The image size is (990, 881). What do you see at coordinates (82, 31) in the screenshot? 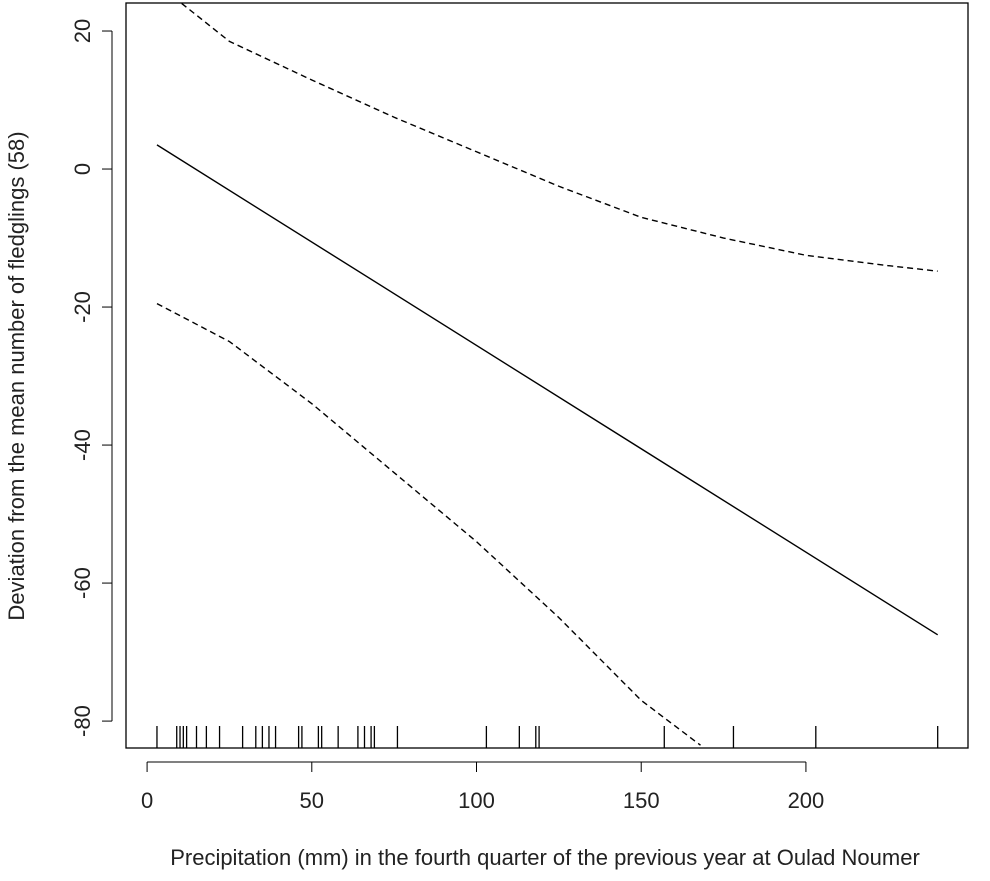
I see `y-tick-label: 20` at bounding box center [82, 31].